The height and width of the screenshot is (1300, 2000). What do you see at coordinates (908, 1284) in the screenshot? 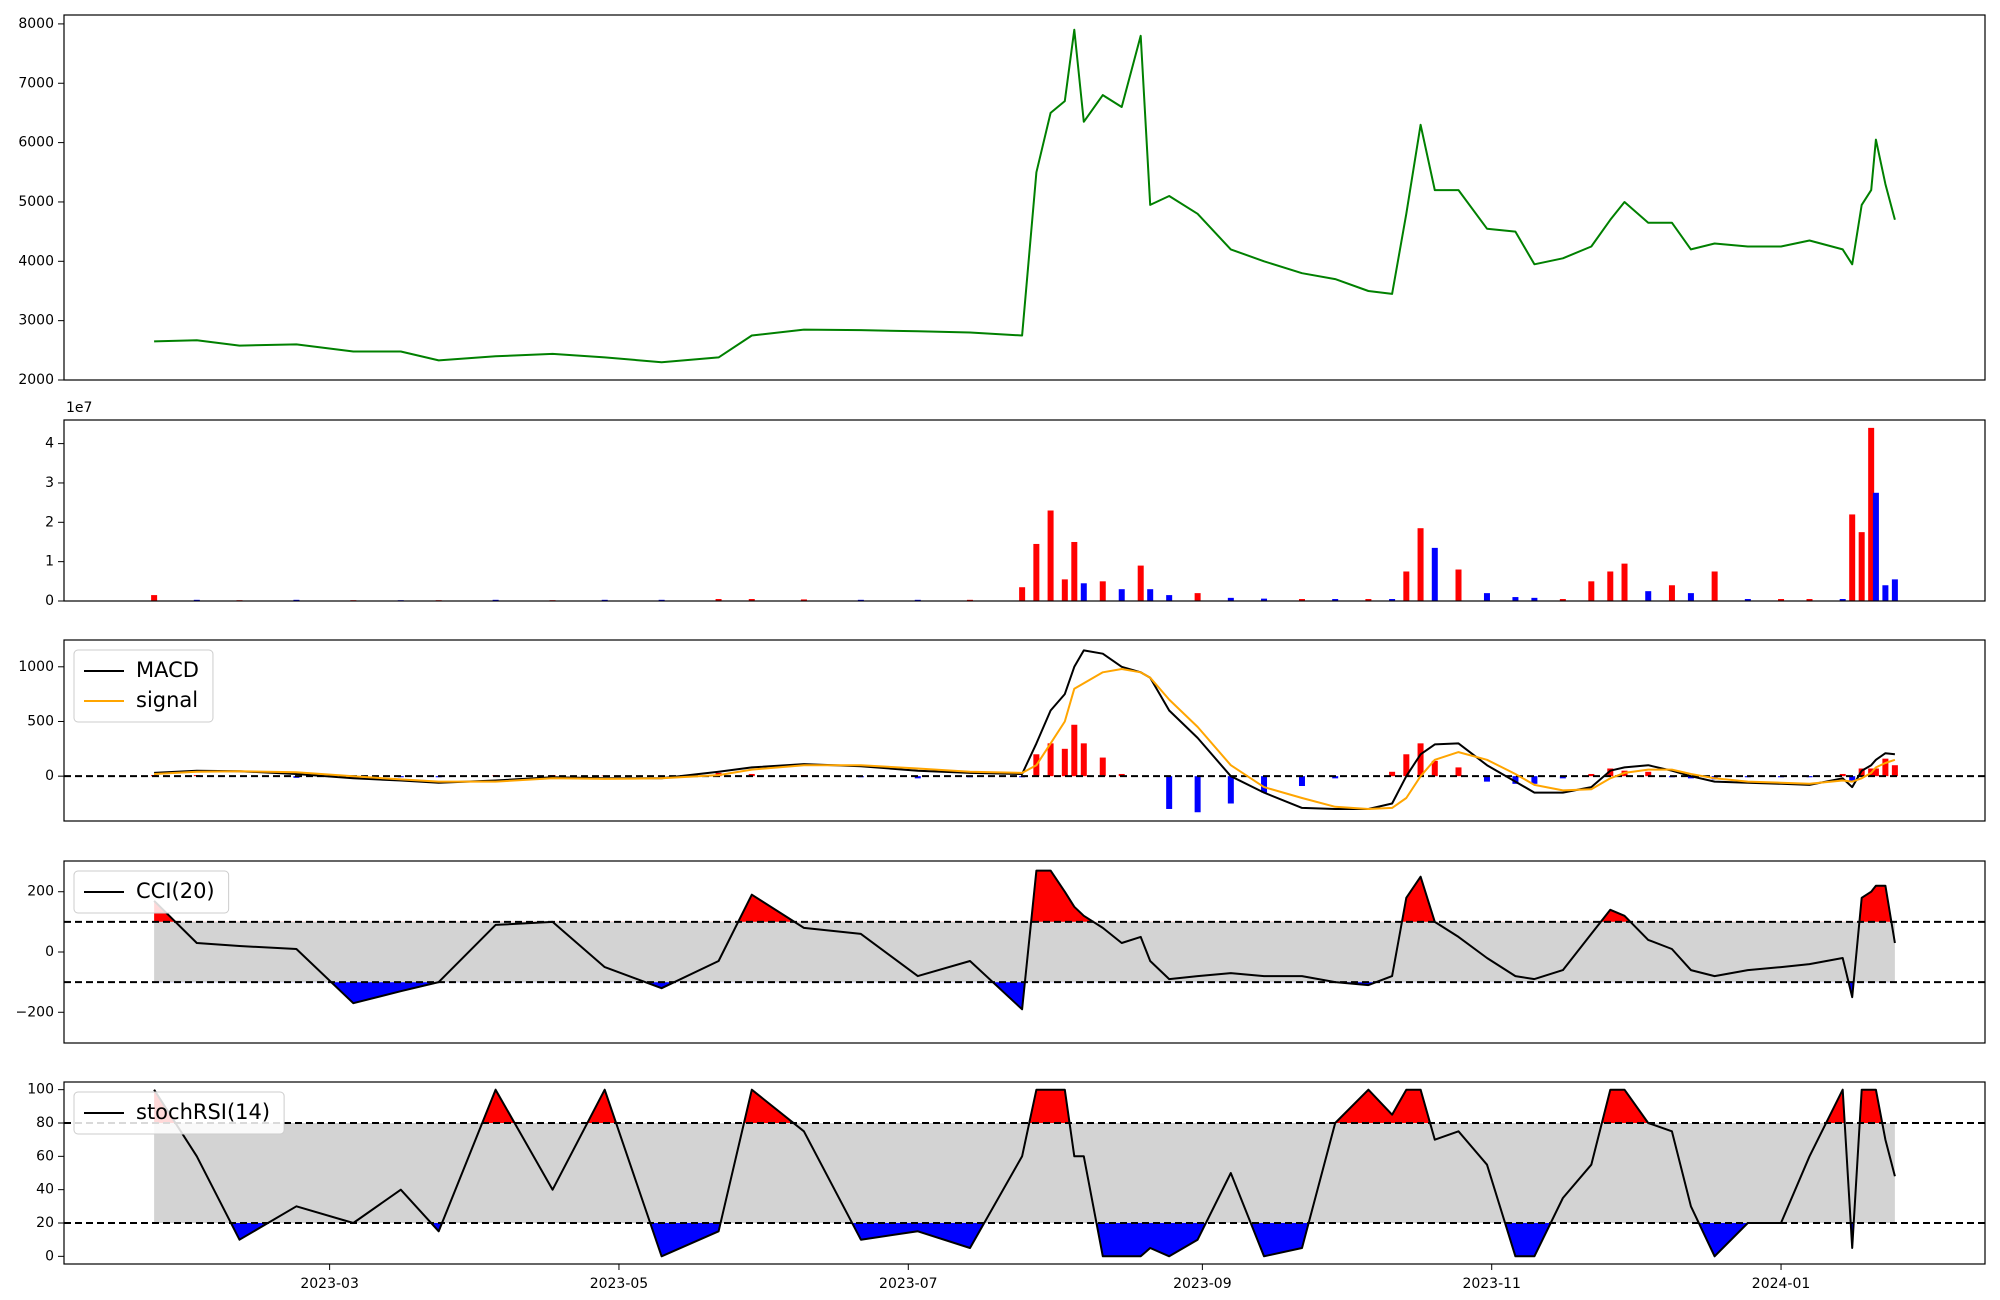
I see `x-tick-label: 2023-07` at bounding box center [908, 1284].